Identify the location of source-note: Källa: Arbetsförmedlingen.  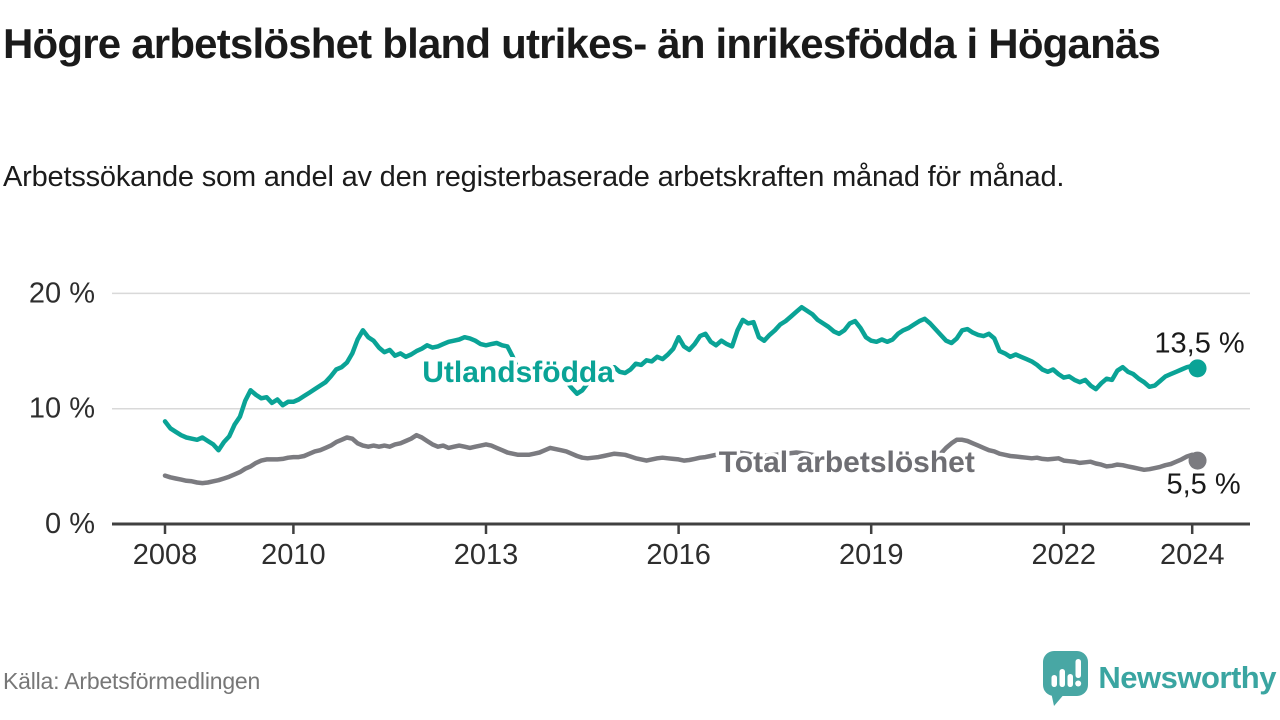
(132, 681).